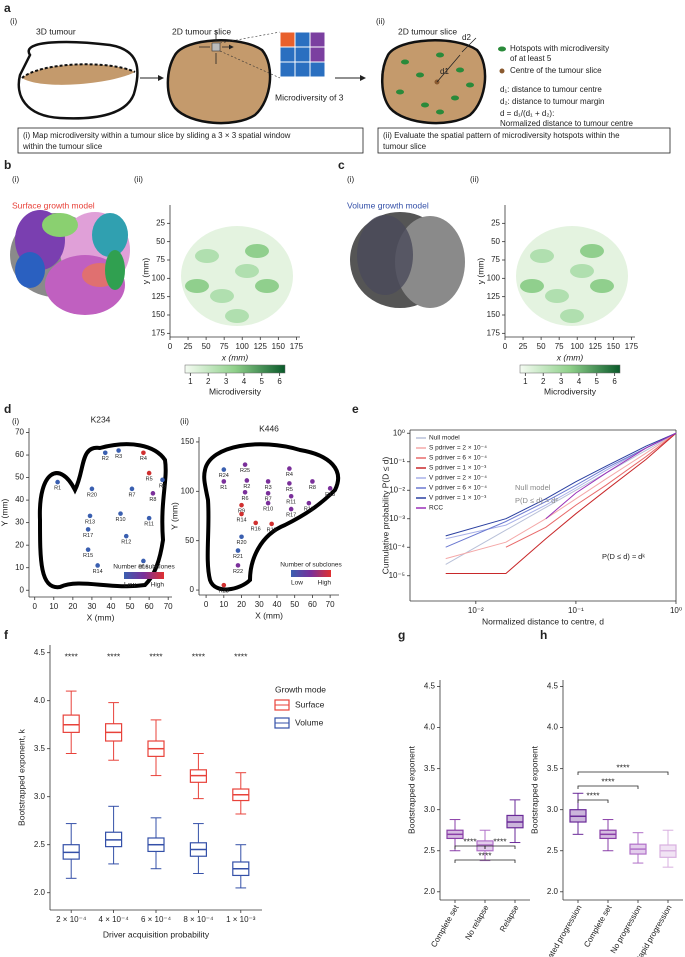 The height and width of the screenshot is (957, 685). Describe the element at coordinates (40, 892) in the screenshot. I see `y-tick-label: 2.0` at that location.